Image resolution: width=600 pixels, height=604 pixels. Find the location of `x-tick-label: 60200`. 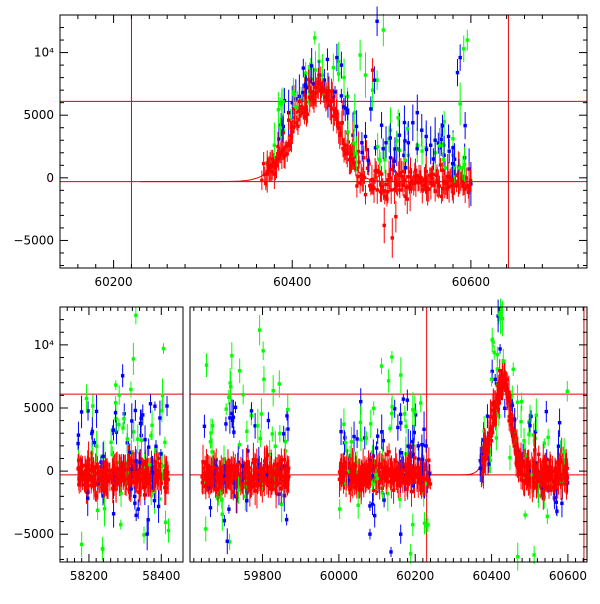

x-tick-label: 60200 is located at coordinates (113, 282).